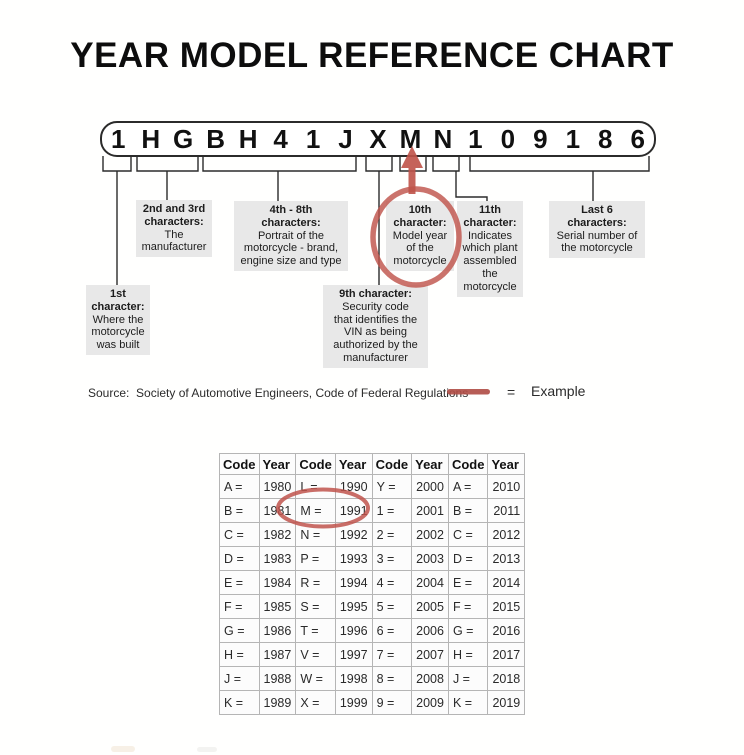 This screenshot has height=755, width=744. What do you see at coordinates (392, 702) in the screenshot?
I see `code-cell: 9 =` at bounding box center [392, 702].